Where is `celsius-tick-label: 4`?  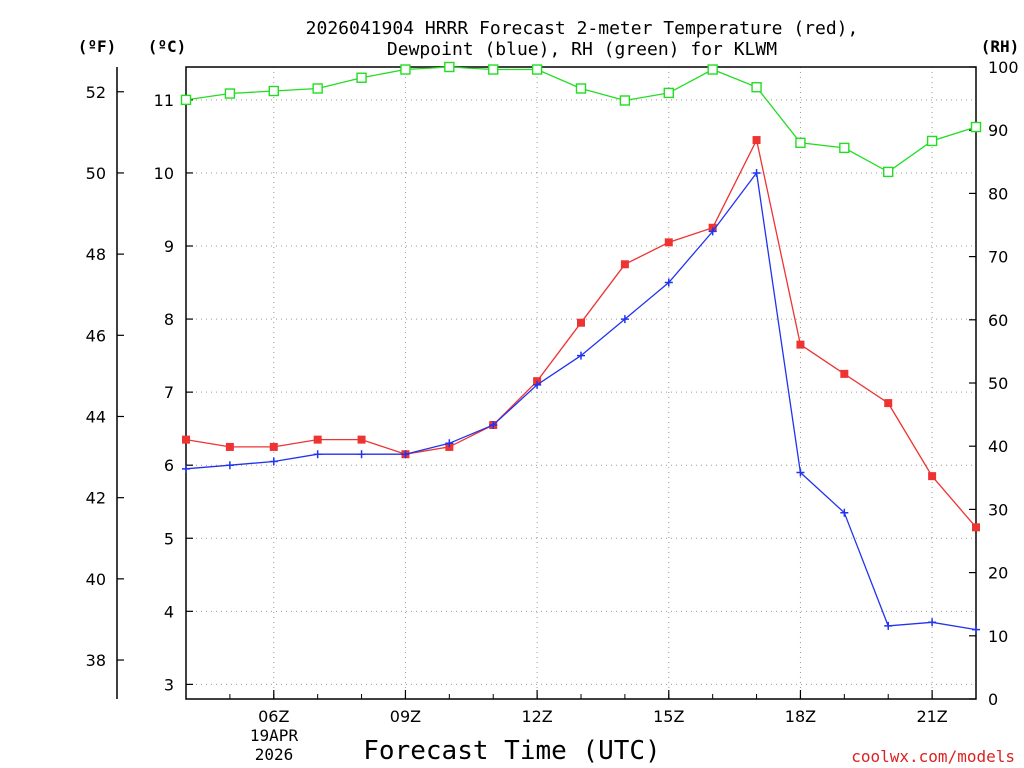
celsius-tick-label: 4 is located at coordinates (169, 611).